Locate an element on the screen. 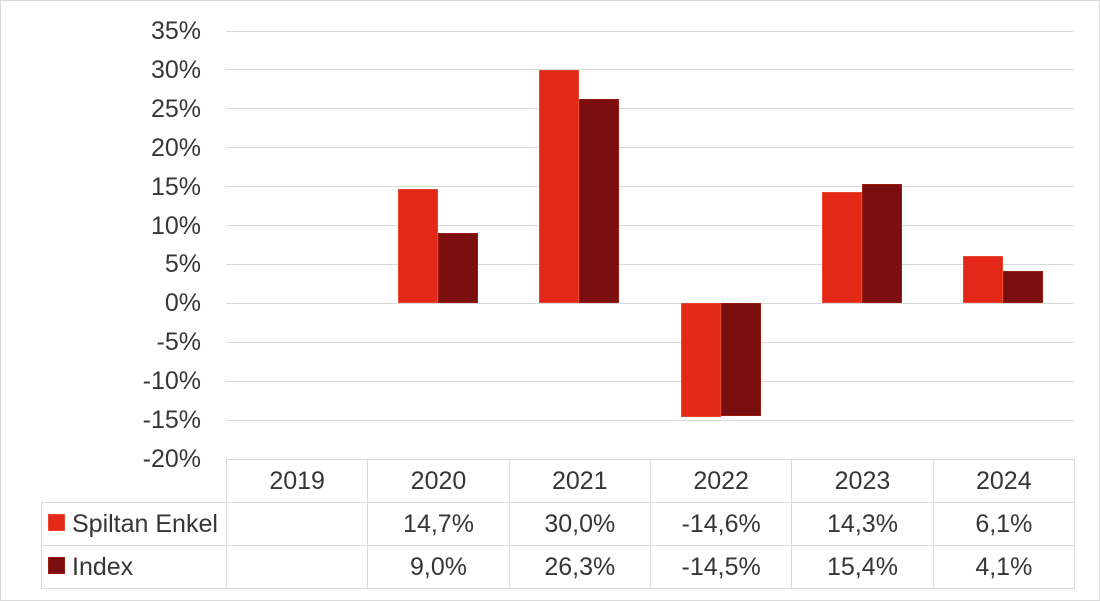 The image size is (1100, 601). series-name-index: Index is located at coordinates (103, 566).